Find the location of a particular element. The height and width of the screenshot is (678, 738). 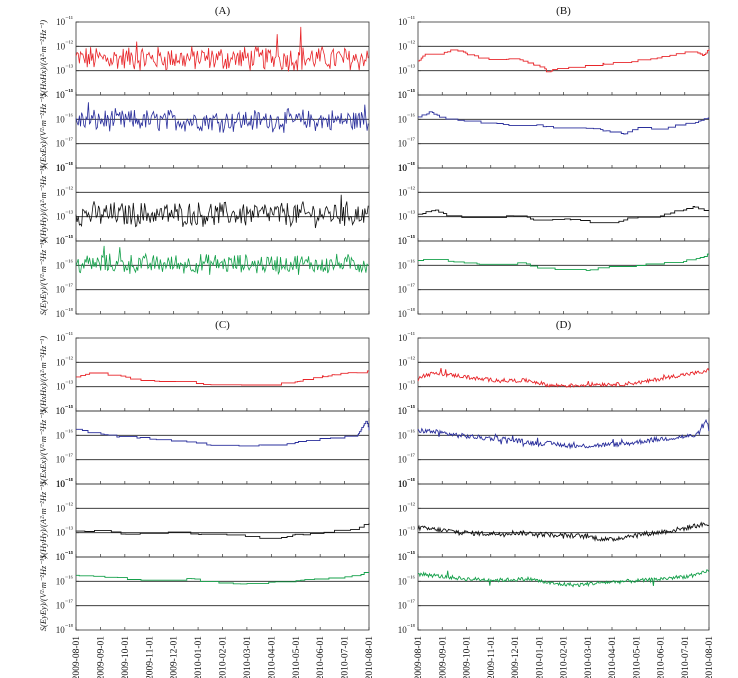

xtick-label: 2010-01-01 is located at coordinates (540, 657).